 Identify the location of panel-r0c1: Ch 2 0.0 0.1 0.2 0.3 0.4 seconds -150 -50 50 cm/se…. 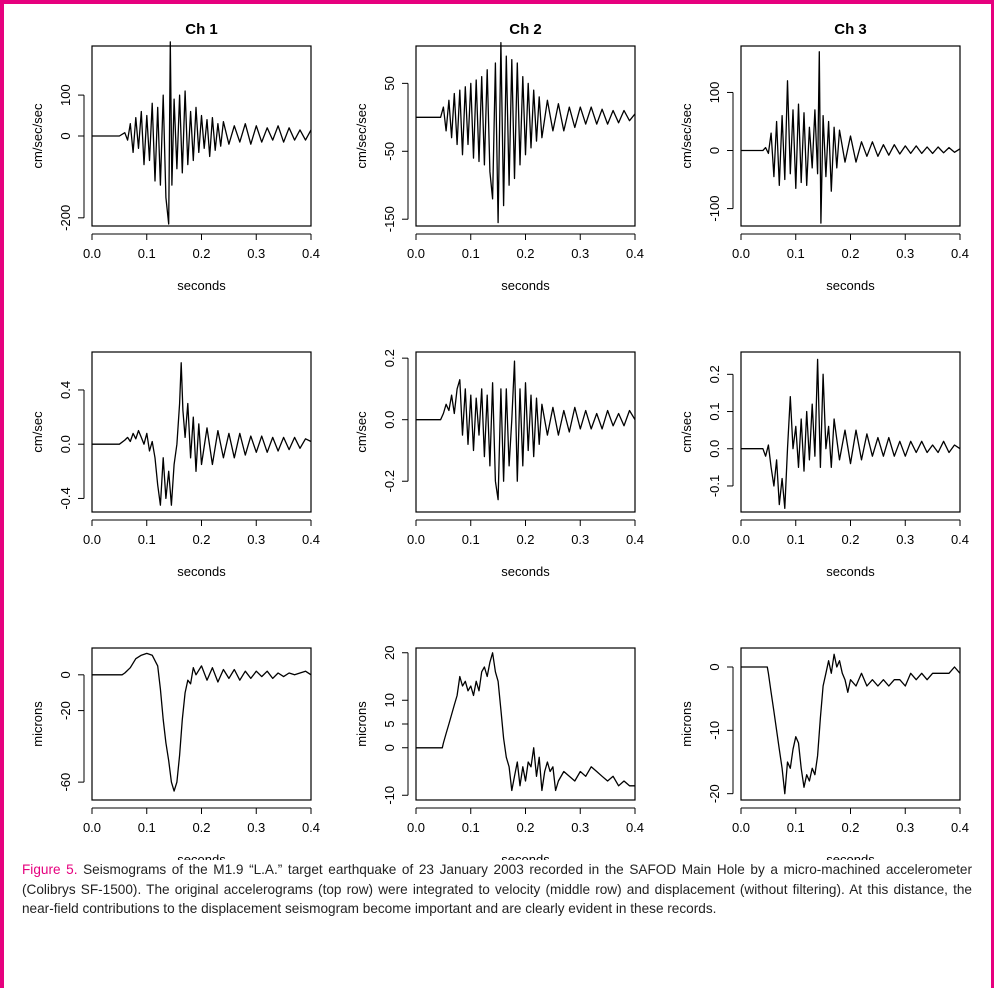
(499, 157).